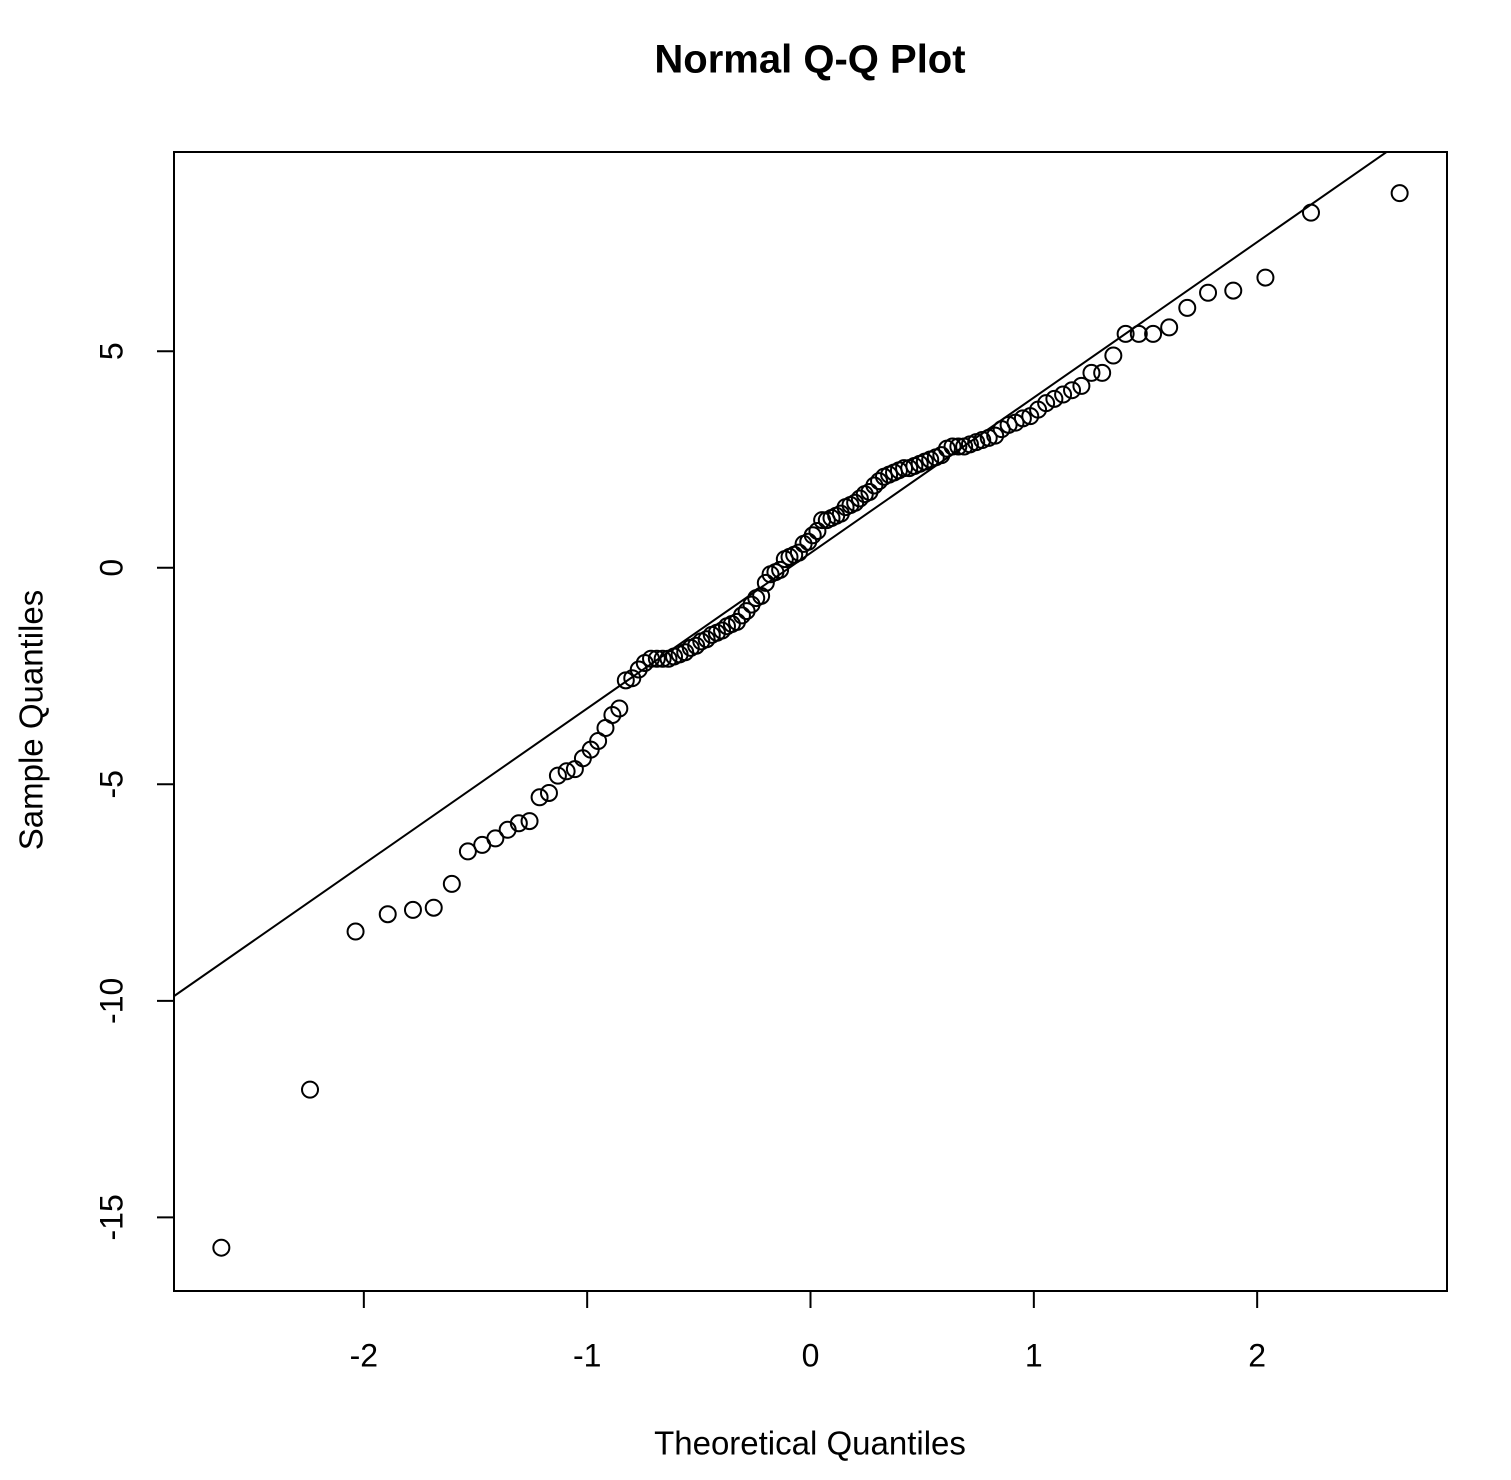 The height and width of the screenshot is (1480, 1511). Describe the element at coordinates (111, 1217) in the screenshot. I see `y-tick-label: -15` at that location.